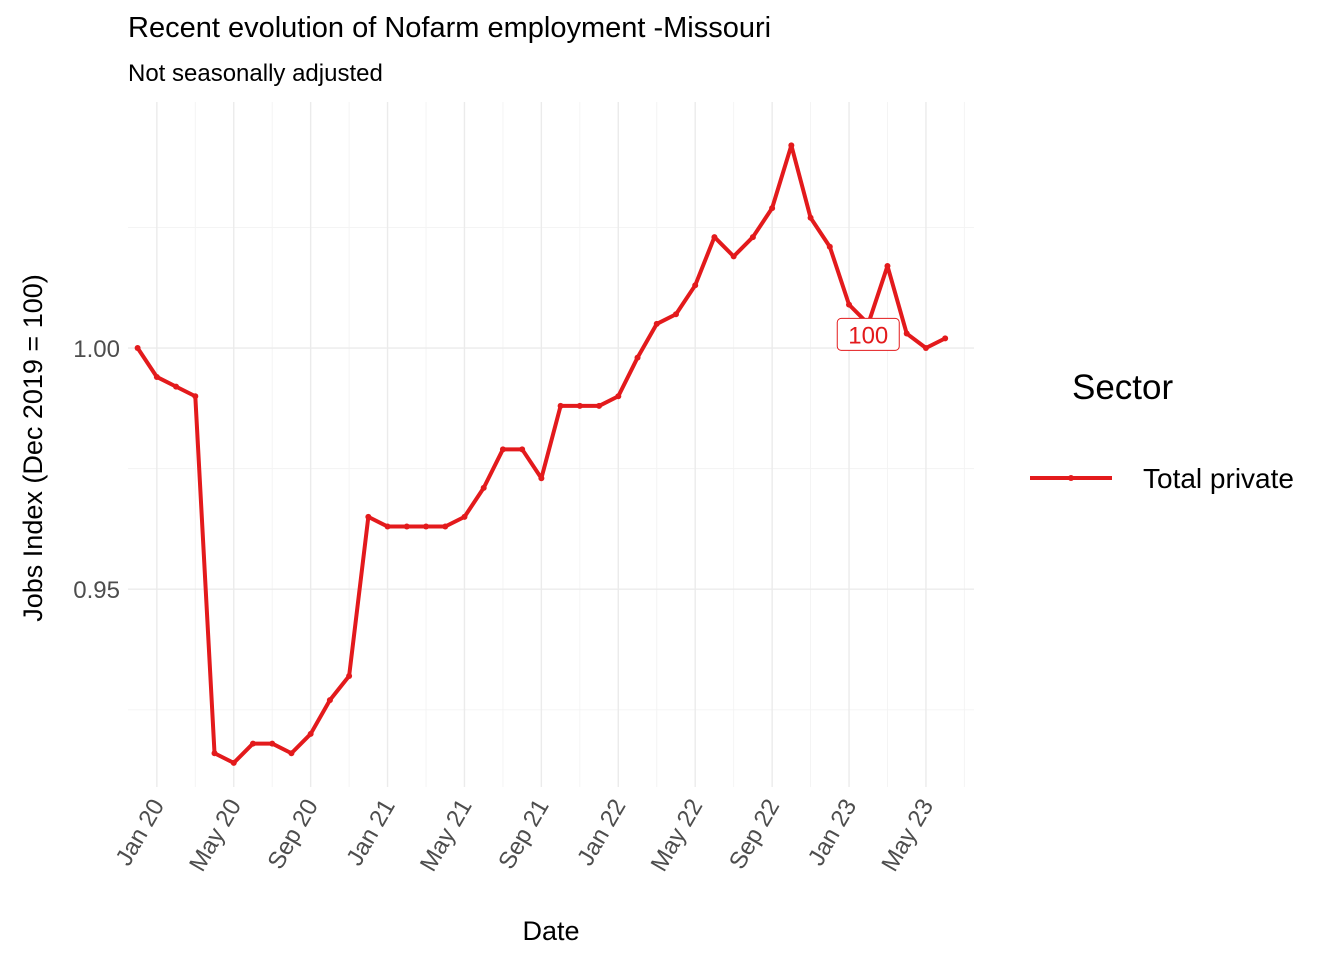  What do you see at coordinates (96, 349) in the screenshot?
I see `y-tick-label: 1.00` at bounding box center [96, 349].